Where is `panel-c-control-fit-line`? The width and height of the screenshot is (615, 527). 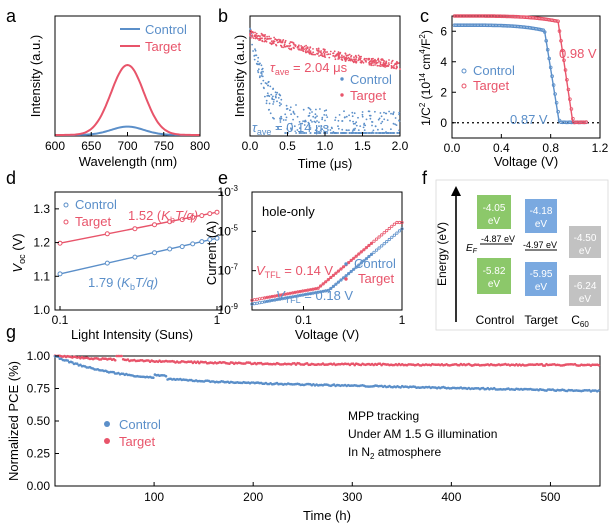 panel-c-control-fit-line is located at coordinates (551, 76).